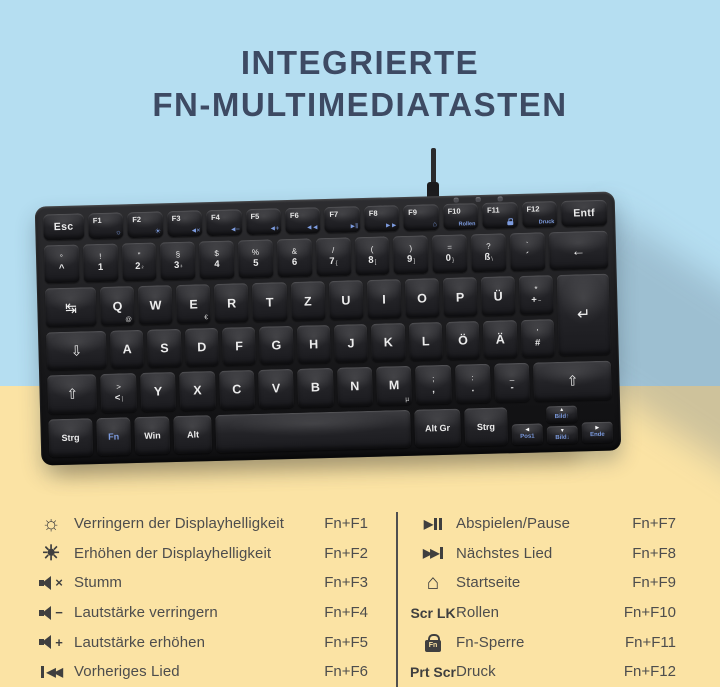  What do you see at coordinates (138, 267) in the screenshot?
I see `key-bottom-legend: 2` at bounding box center [138, 267].